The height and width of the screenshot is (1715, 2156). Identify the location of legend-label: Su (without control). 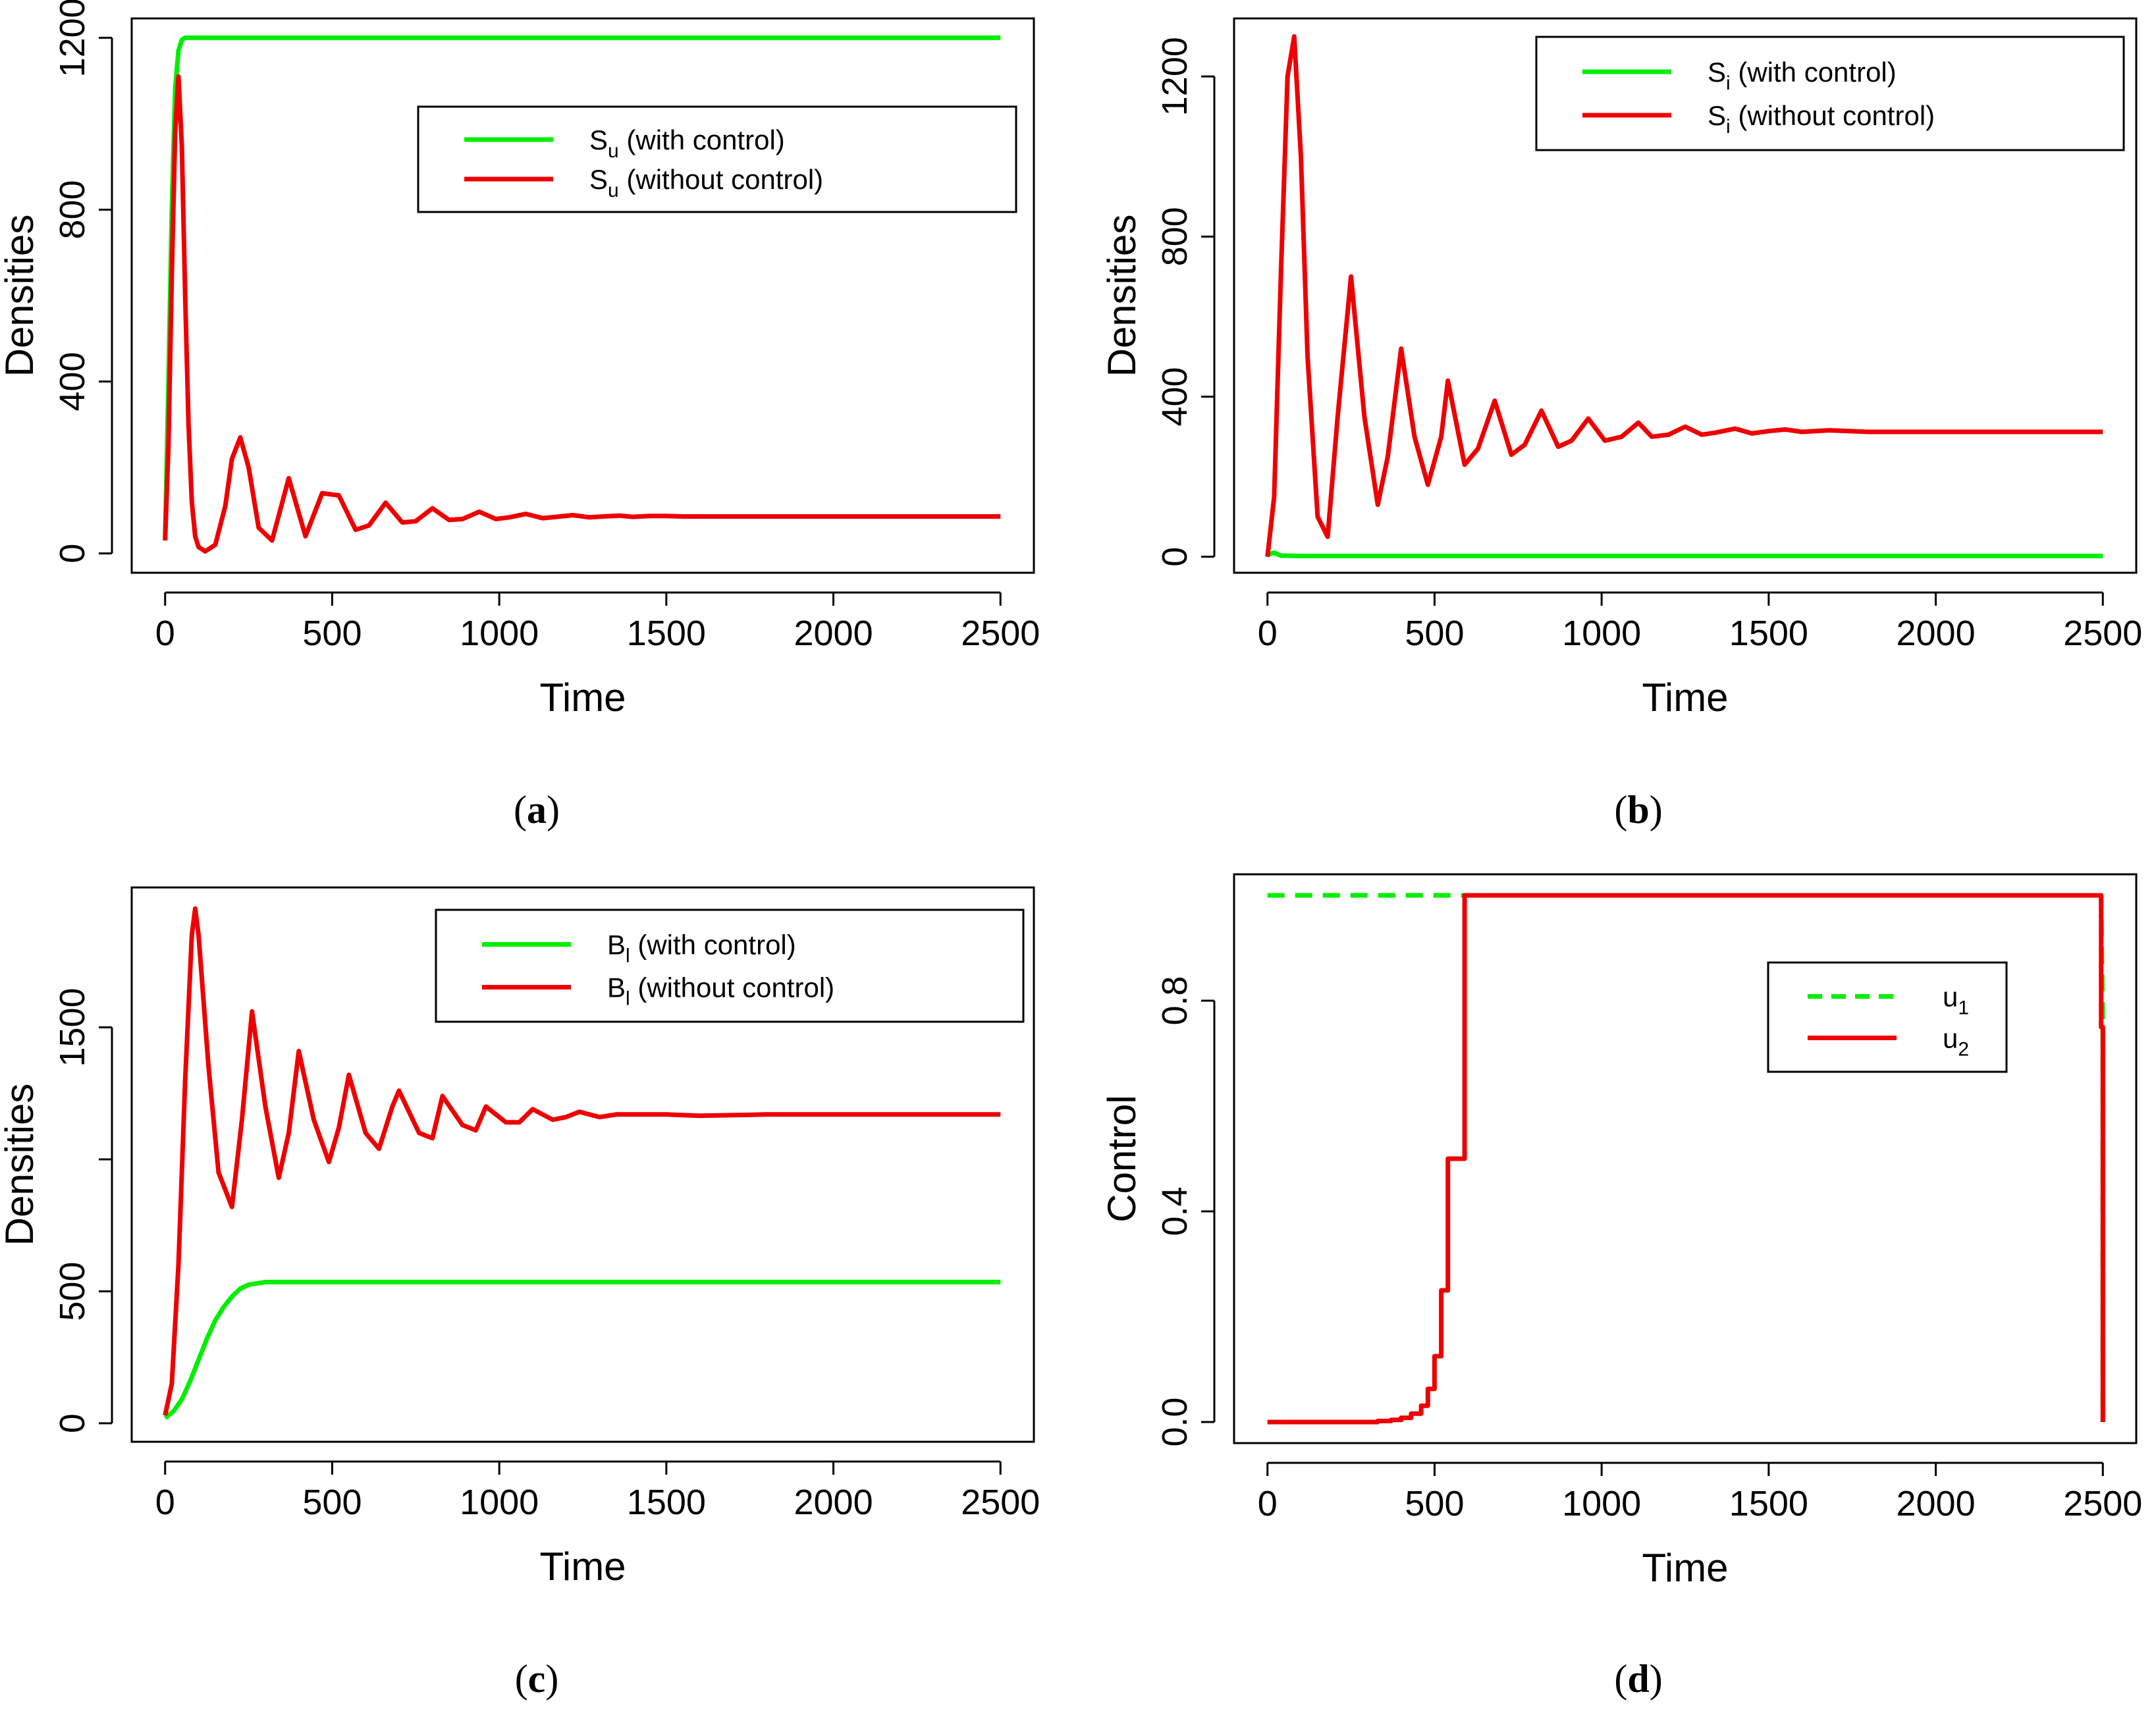
(706, 182).